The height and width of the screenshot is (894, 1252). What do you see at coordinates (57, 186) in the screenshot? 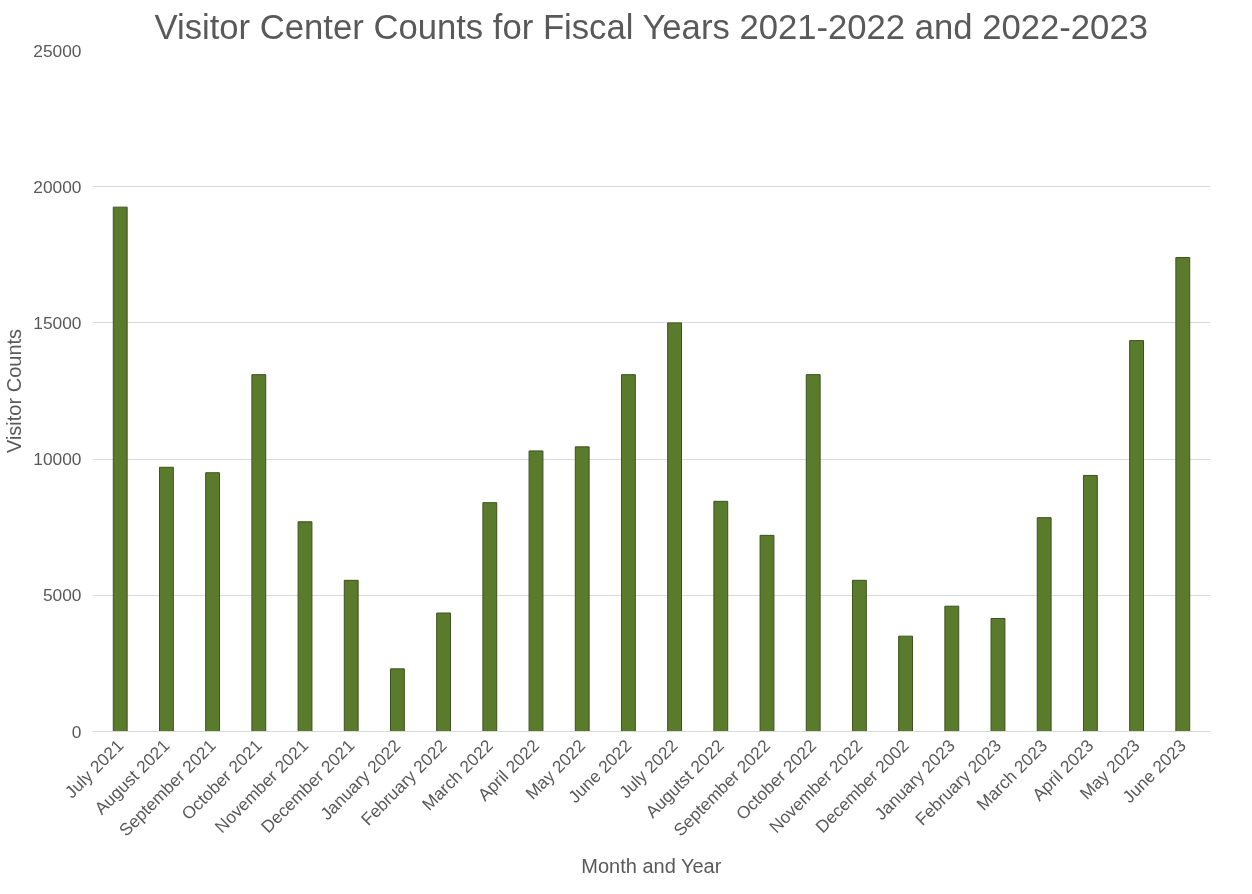
I see `y-tick-label: 20000` at bounding box center [57, 186].